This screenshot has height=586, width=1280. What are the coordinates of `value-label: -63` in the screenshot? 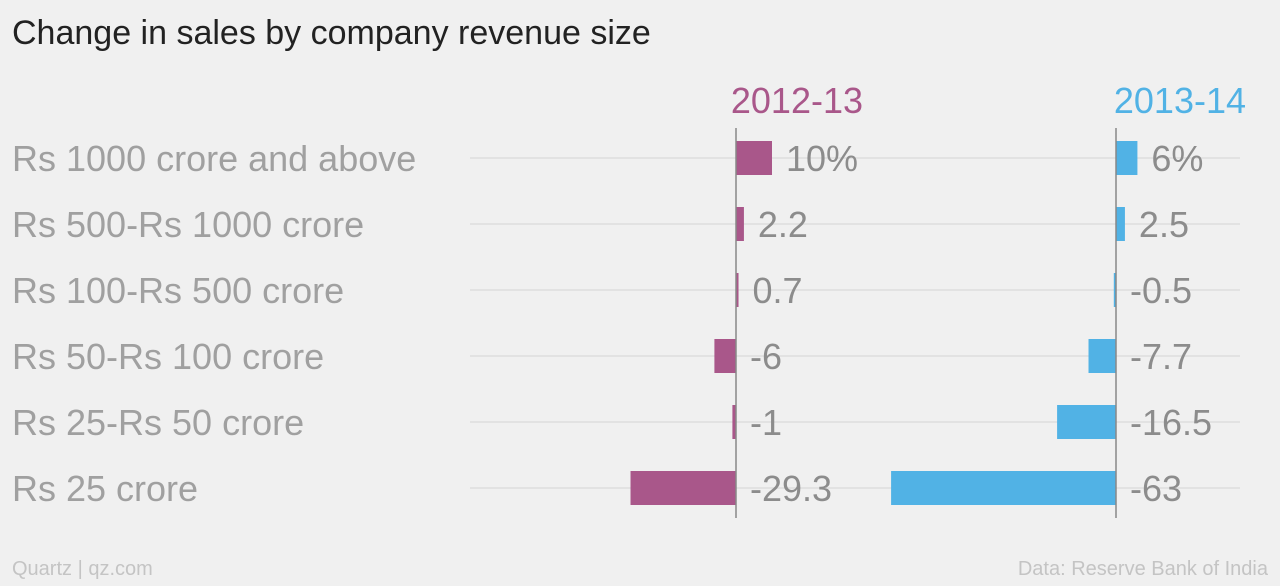 It's located at (1156, 488).